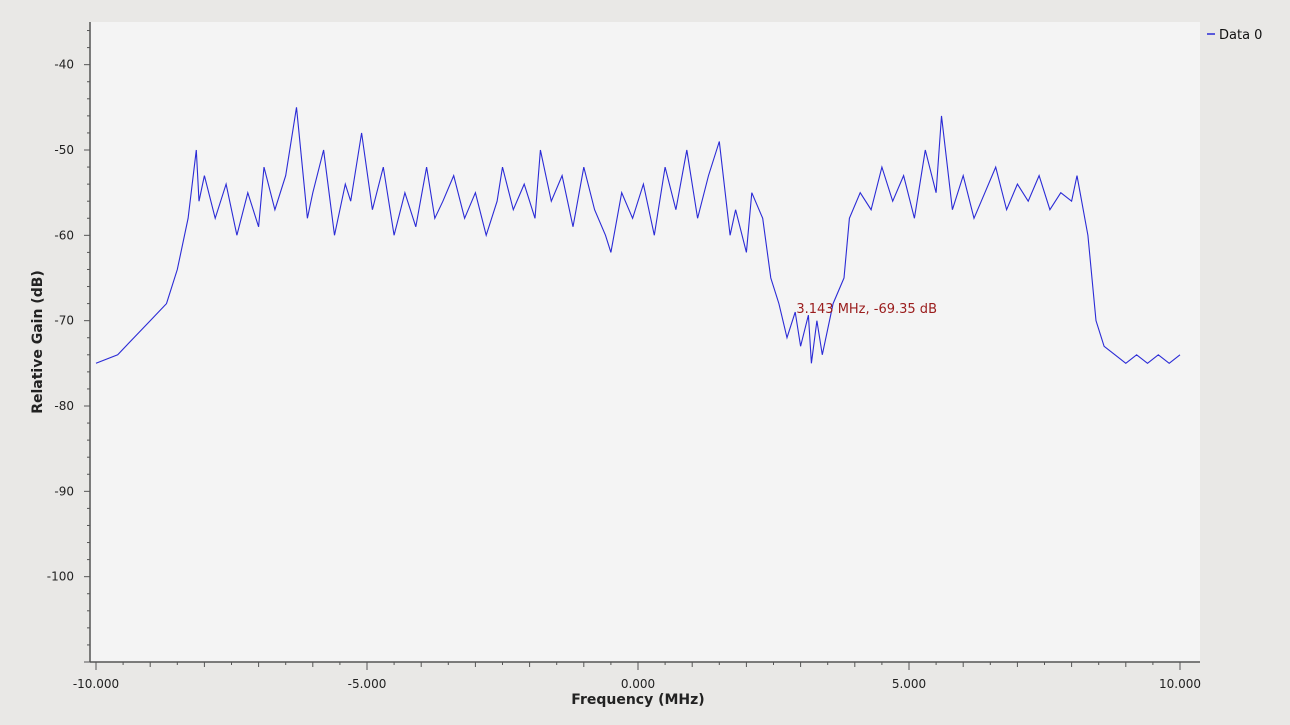 This screenshot has width=1290, height=725. Describe the element at coordinates (64, 406) in the screenshot. I see `y-tick-label: -80` at that location.